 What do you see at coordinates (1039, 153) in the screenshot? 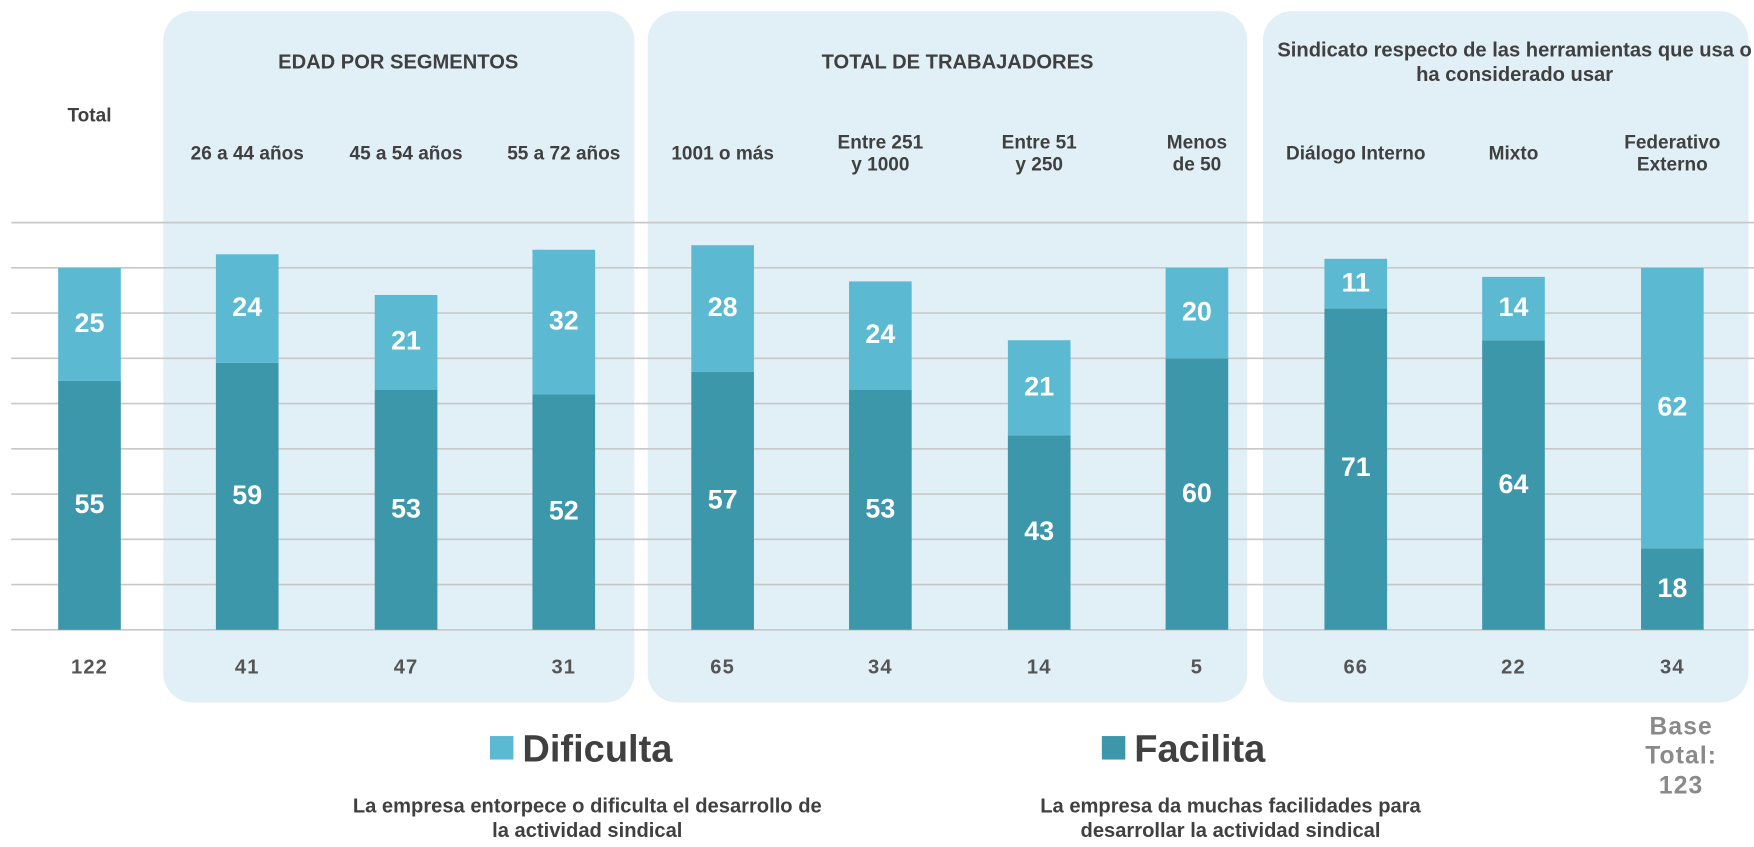
I see `category-label: Entre 51 y 250` at bounding box center [1039, 153].